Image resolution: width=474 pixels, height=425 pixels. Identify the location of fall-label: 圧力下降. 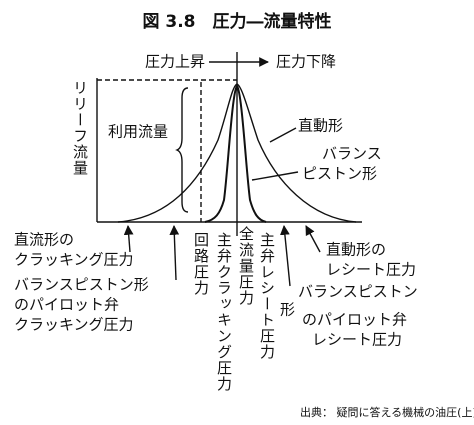
(306, 62).